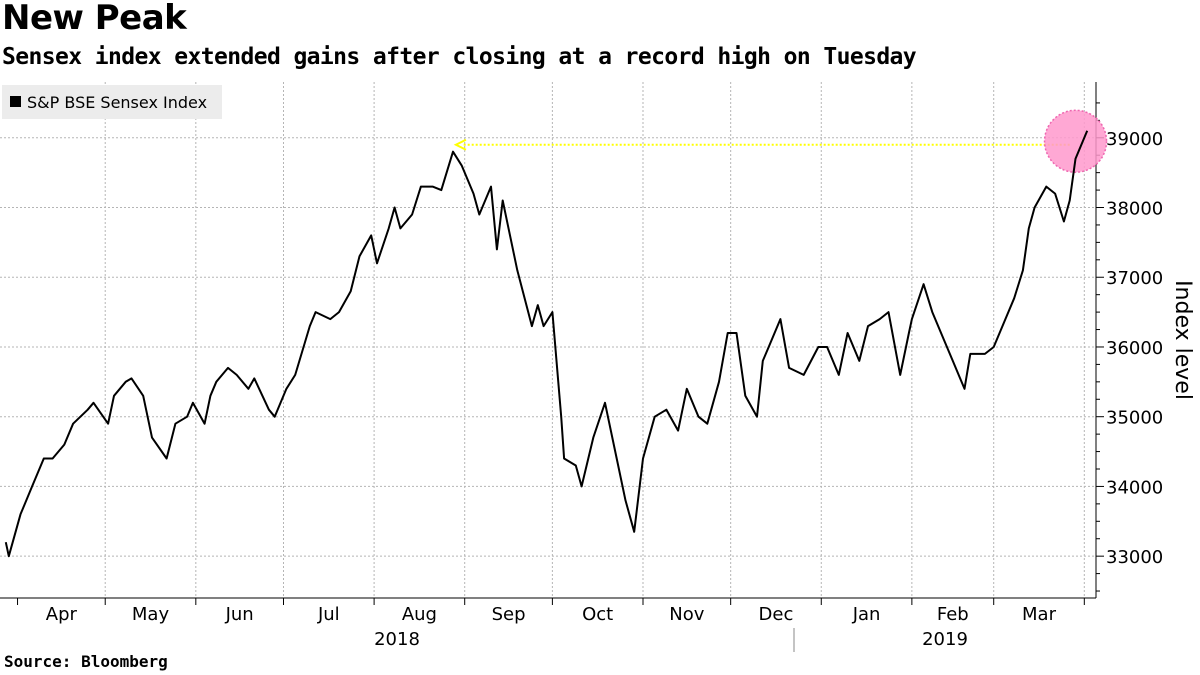  Describe the element at coordinates (1134, 557) in the screenshot. I see `y-tick-label: 33000` at that location.